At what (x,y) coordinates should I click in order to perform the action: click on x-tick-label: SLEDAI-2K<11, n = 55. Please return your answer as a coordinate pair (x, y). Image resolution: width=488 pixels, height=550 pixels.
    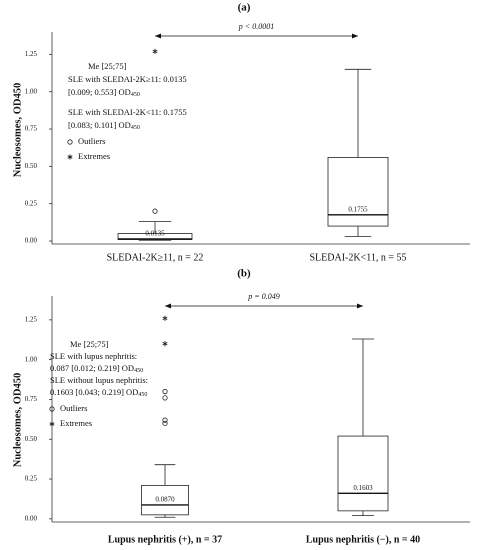
    Looking at the image, I should click on (357, 257).